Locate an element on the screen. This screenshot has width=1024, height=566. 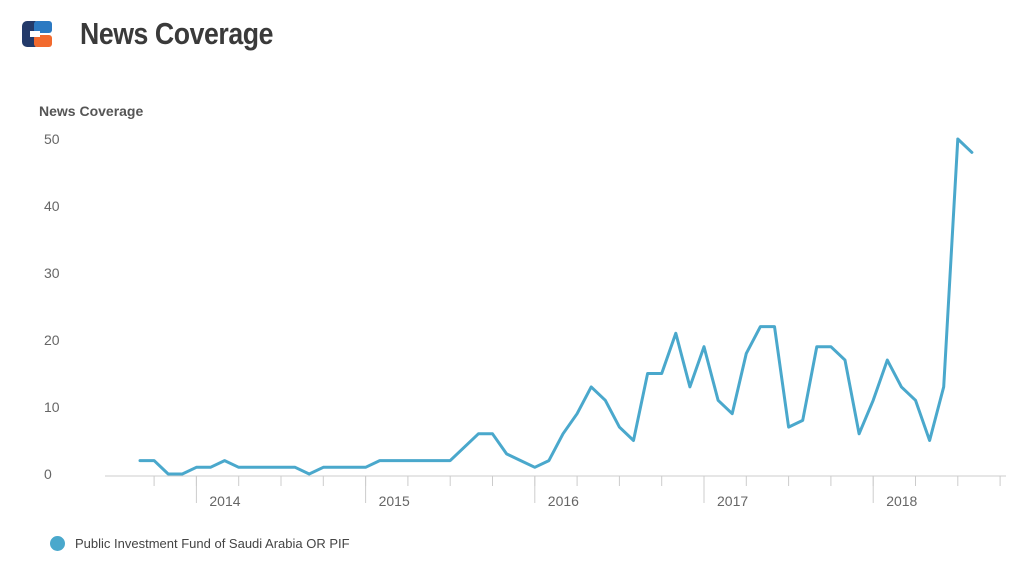
y-tick-label: 40 is located at coordinates (52, 206).